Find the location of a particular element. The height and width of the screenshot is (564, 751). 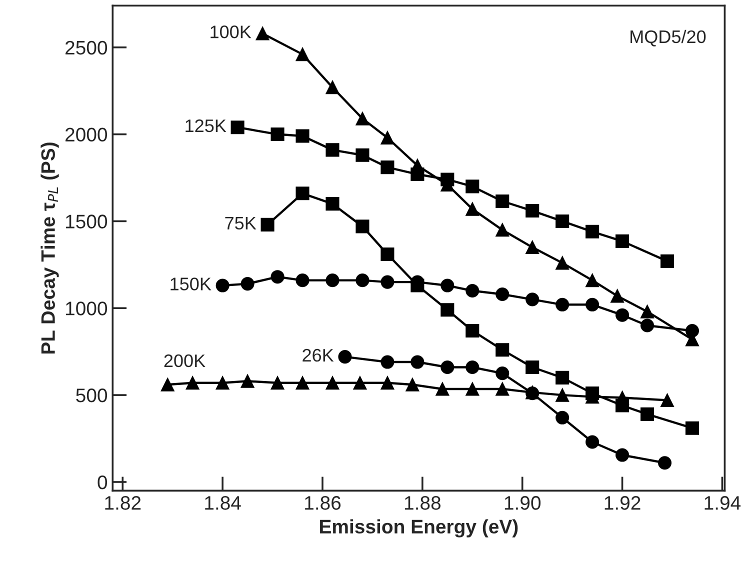

series-label: 125K is located at coordinates (206, 125).